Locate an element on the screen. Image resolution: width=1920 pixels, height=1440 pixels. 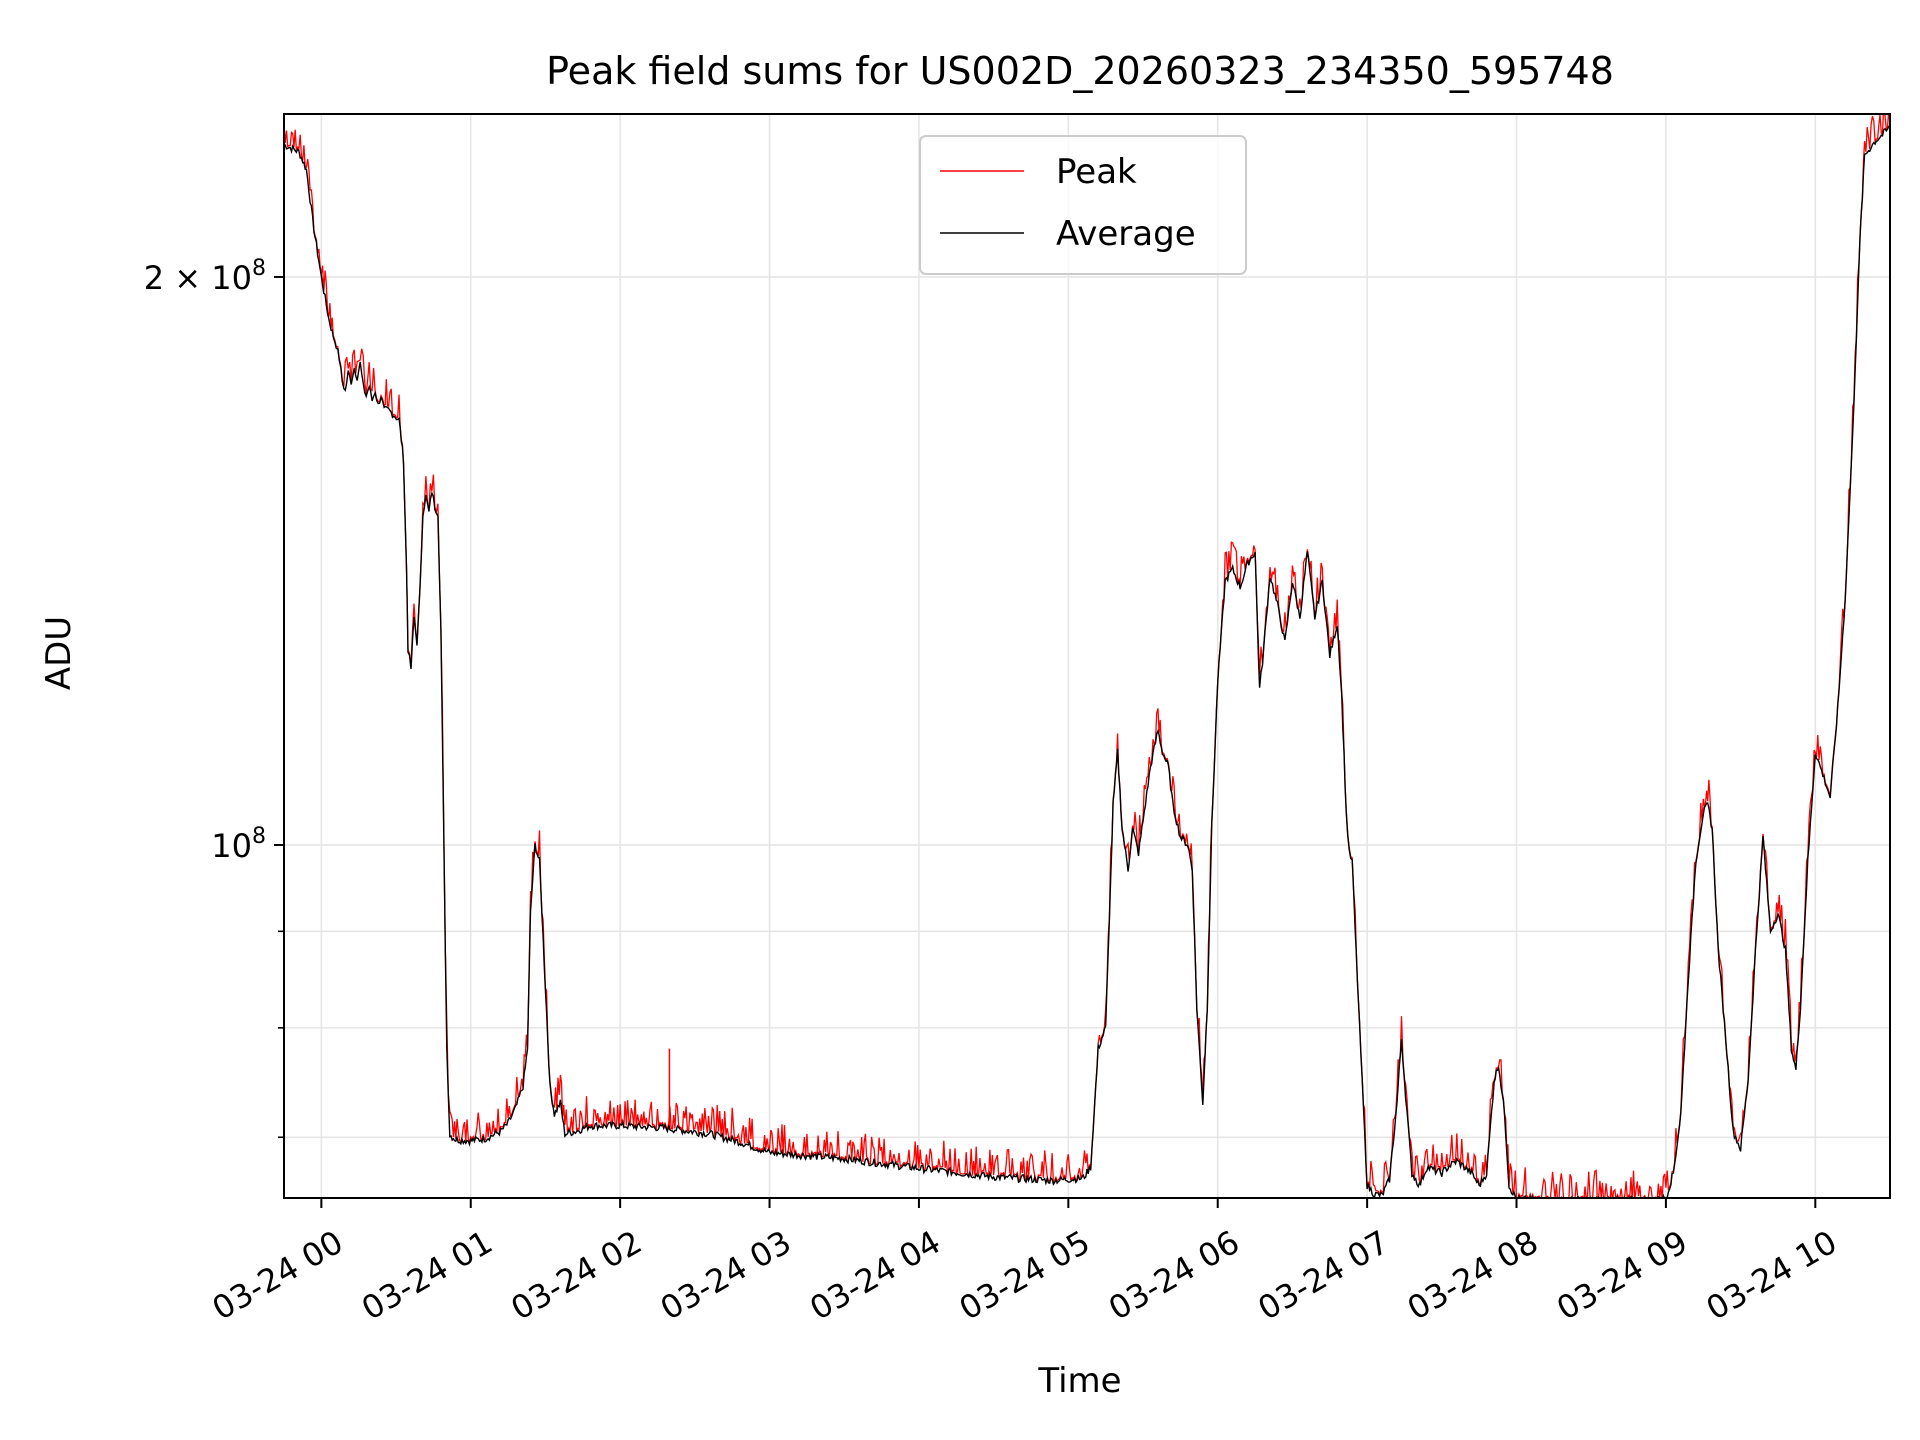
legend-average-label: Average is located at coordinates (1126, 234).